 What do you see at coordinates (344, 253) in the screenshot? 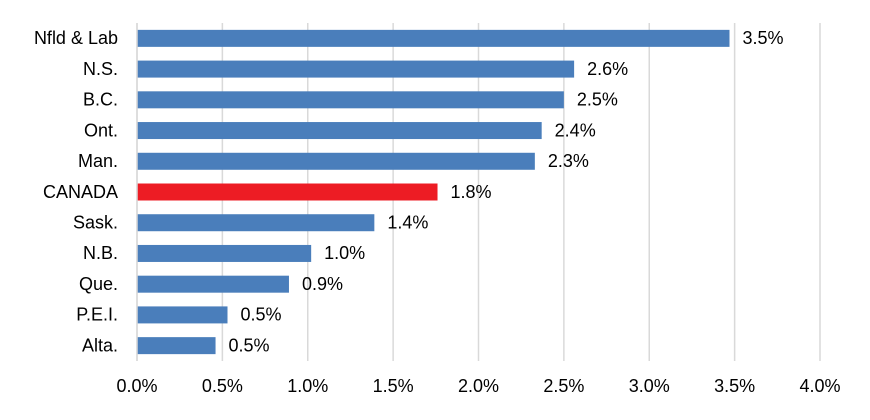
I see `data-label-7: 1.0%` at bounding box center [344, 253].